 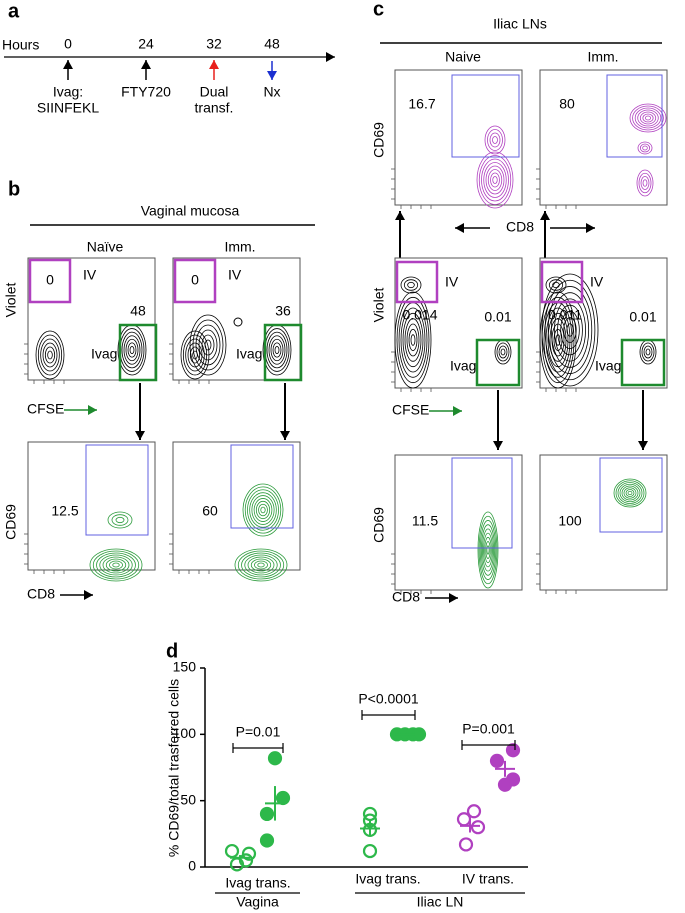 What do you see at coordinates (272, 44) in the screenshot?
I see `time-tick-label: 48` at bounding box center [272, 44].